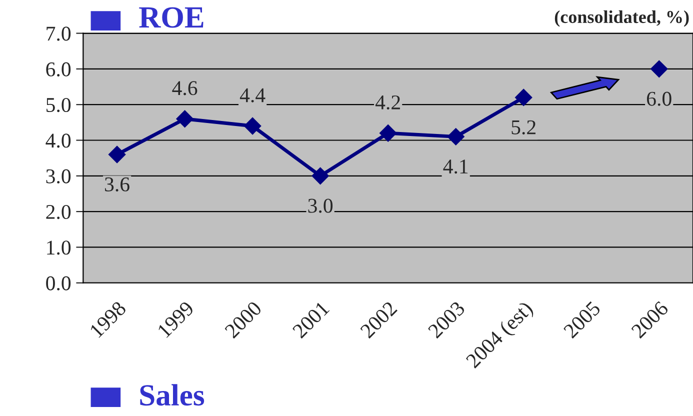 This screenshot has height=416, width=693. What do you see at coordinates (455, 167) in the screenshot?
I see `data-label: 4.1` at bounding box center [455, 167].